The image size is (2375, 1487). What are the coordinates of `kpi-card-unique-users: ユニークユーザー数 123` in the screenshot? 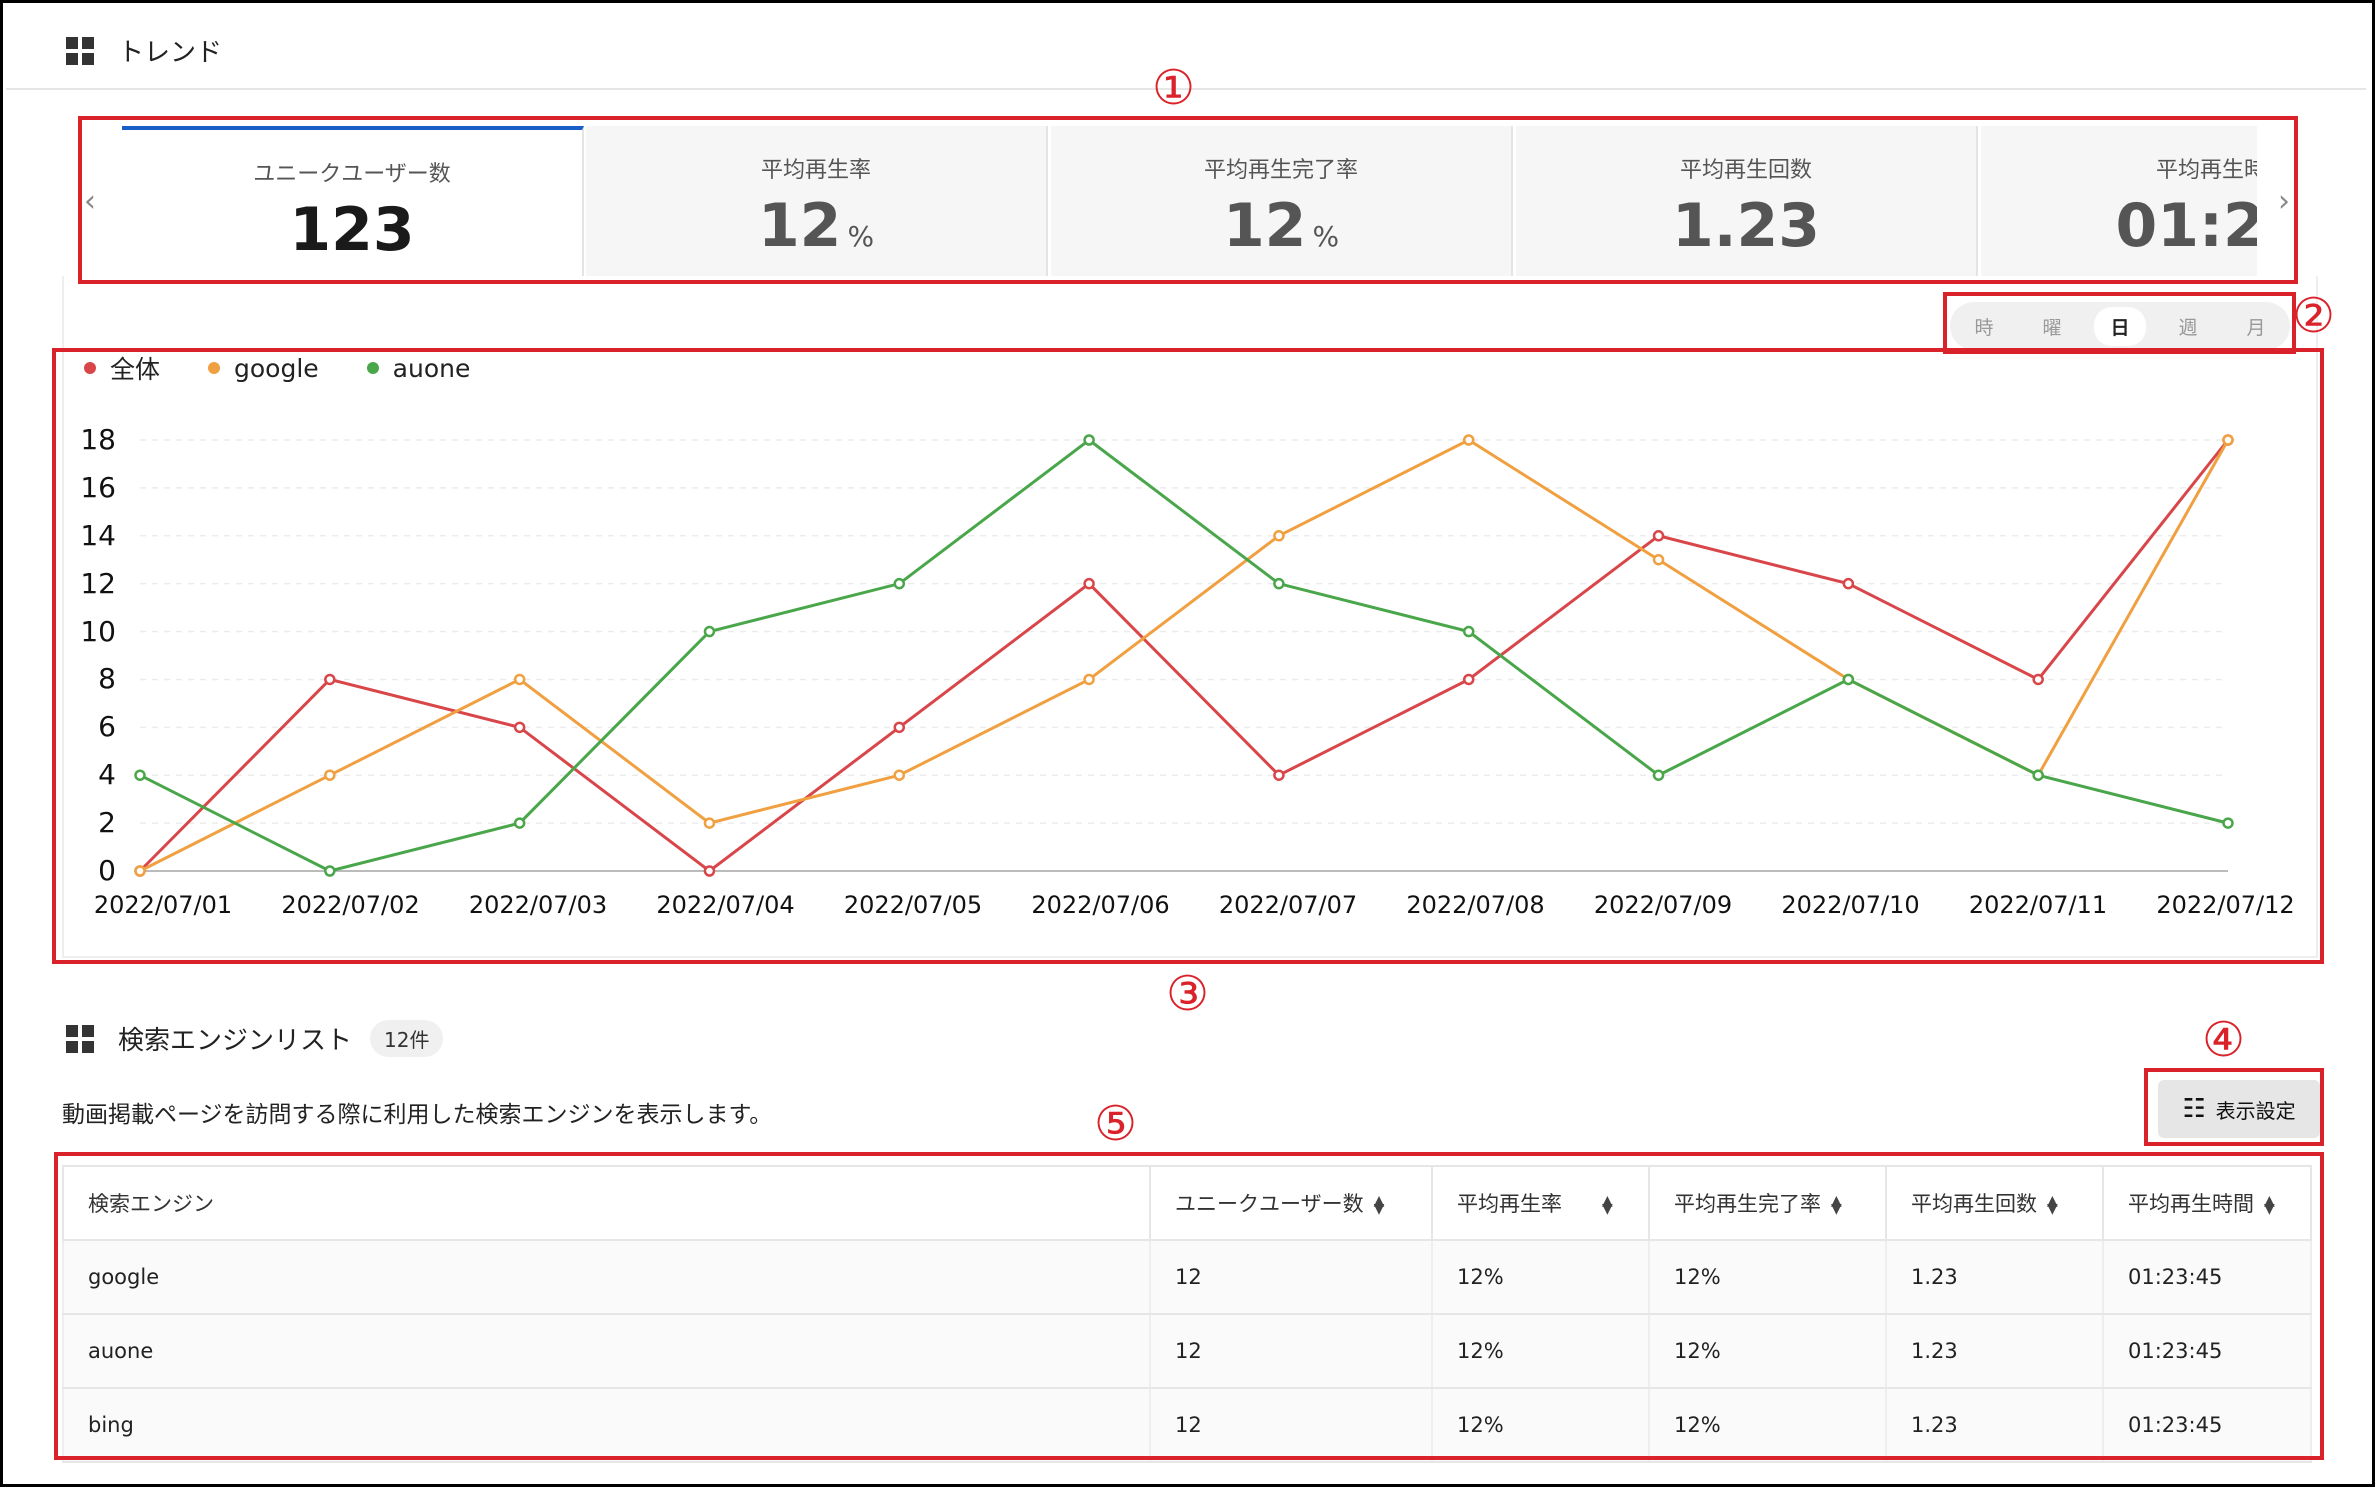 It's located at (353, 201).